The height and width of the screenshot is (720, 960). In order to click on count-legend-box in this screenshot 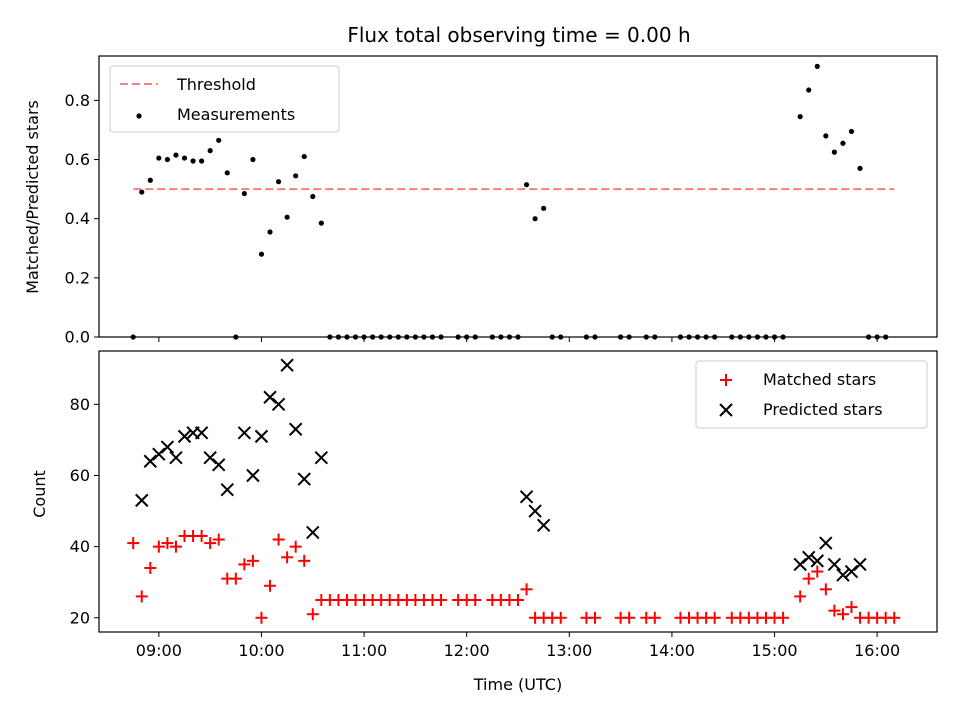, I will do `click(811, 394)`.